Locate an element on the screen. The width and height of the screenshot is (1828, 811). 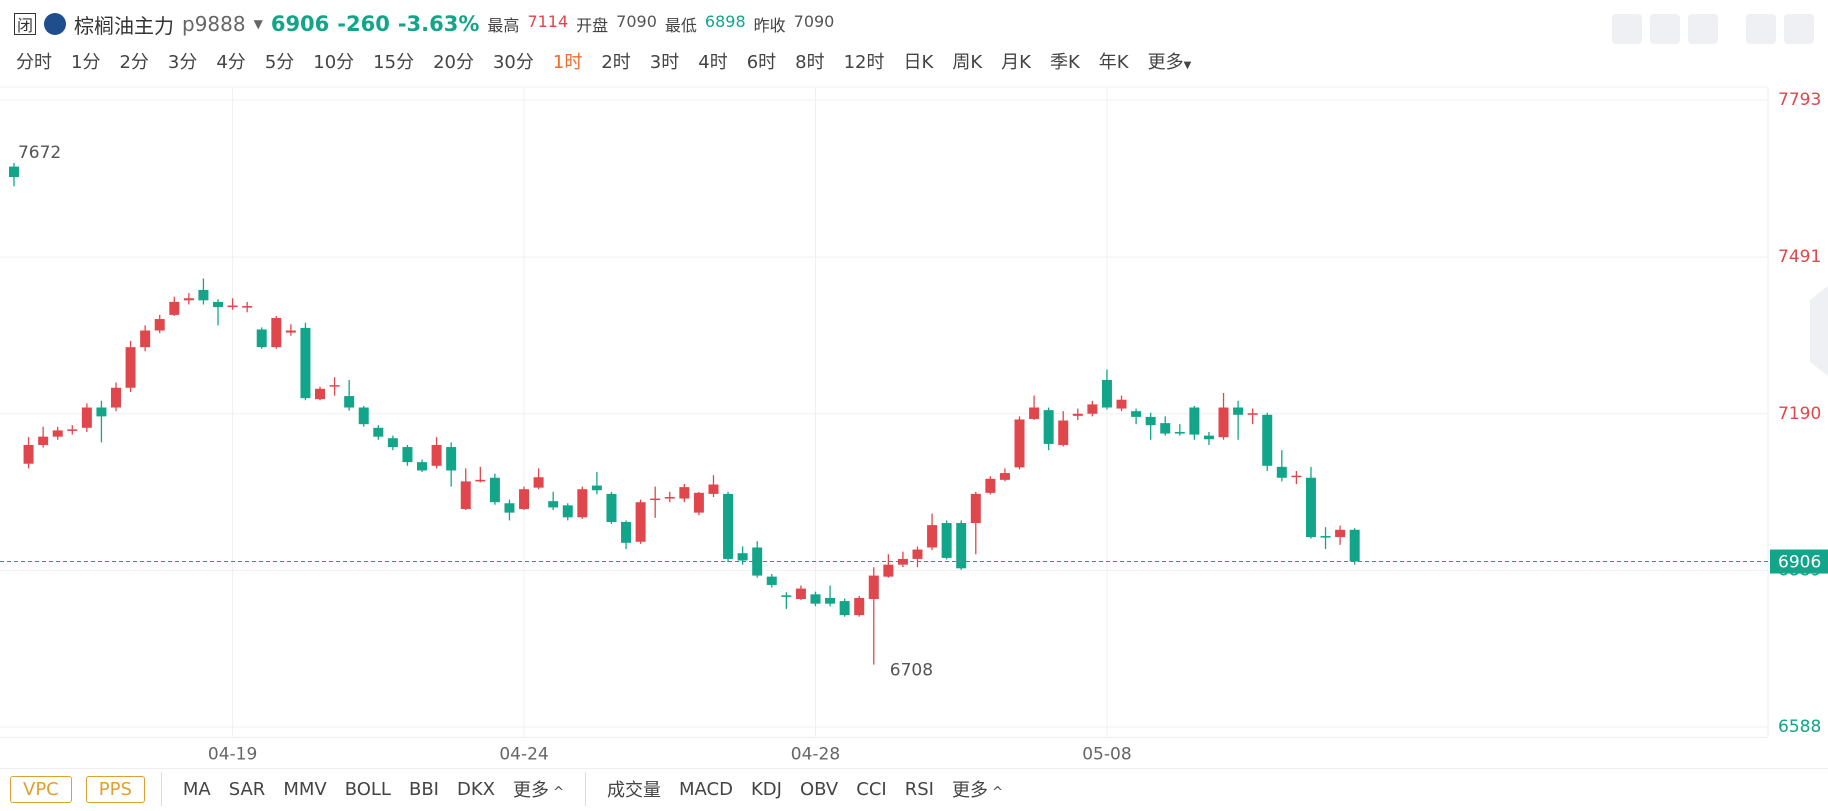
indicator: 成交量 is located at coordinates (634, 790).